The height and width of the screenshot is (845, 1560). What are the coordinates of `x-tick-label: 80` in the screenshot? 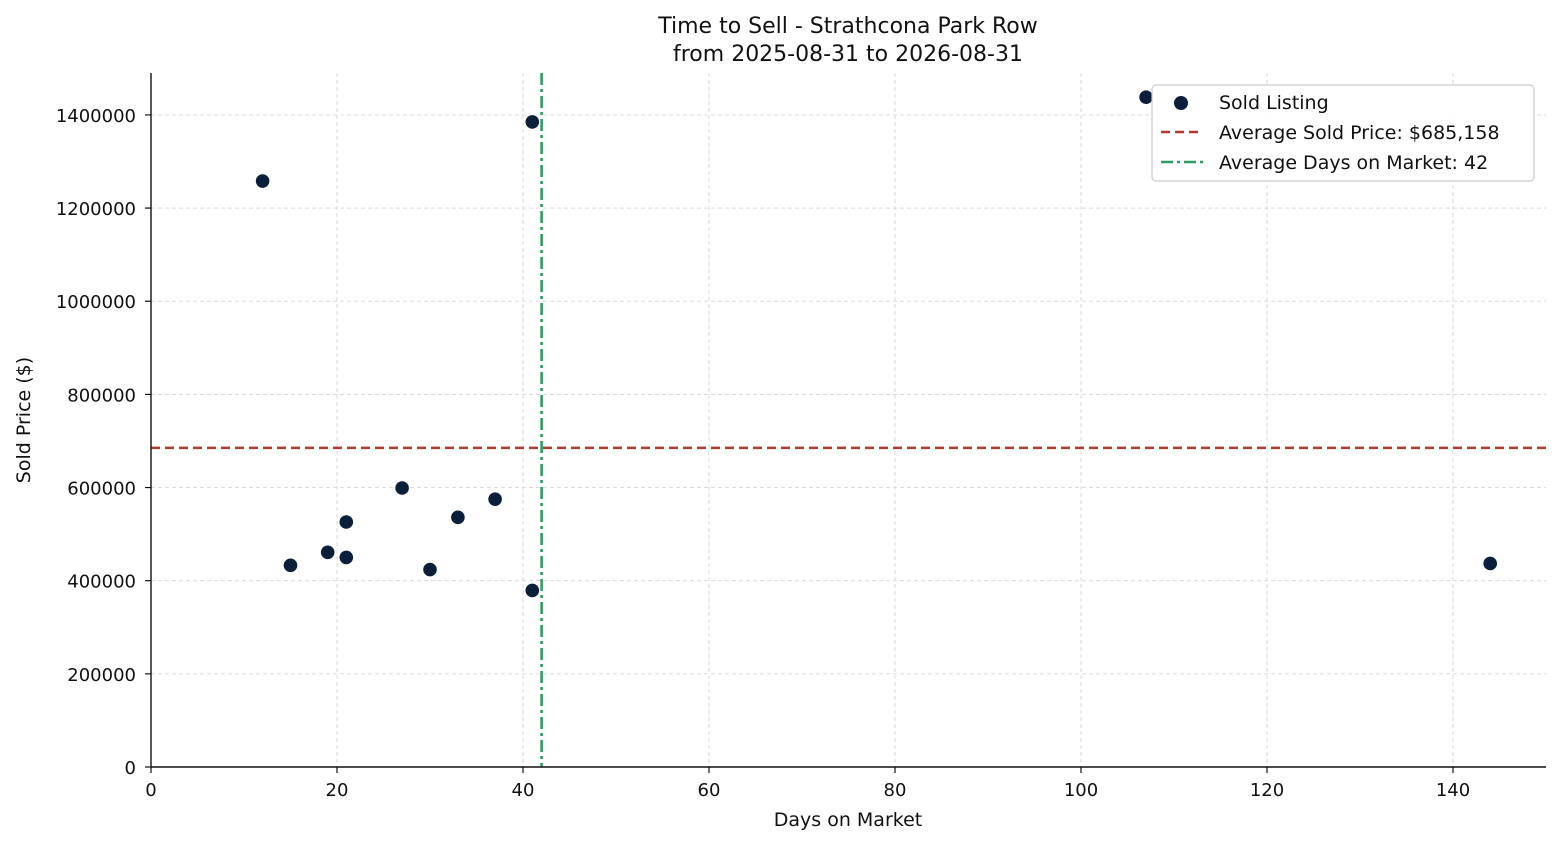 It's located at (895, 790).